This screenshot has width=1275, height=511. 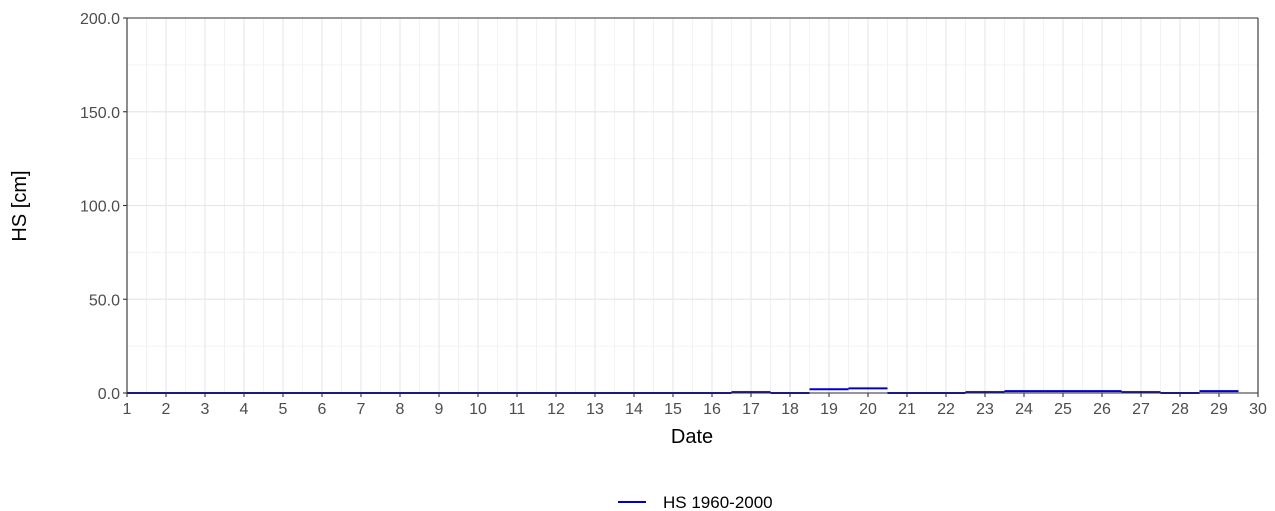 What do you see at coordinates (634, 409) in the screenshot?
I see `x-tick-label-14: 14` at bounding box center [634, 409].